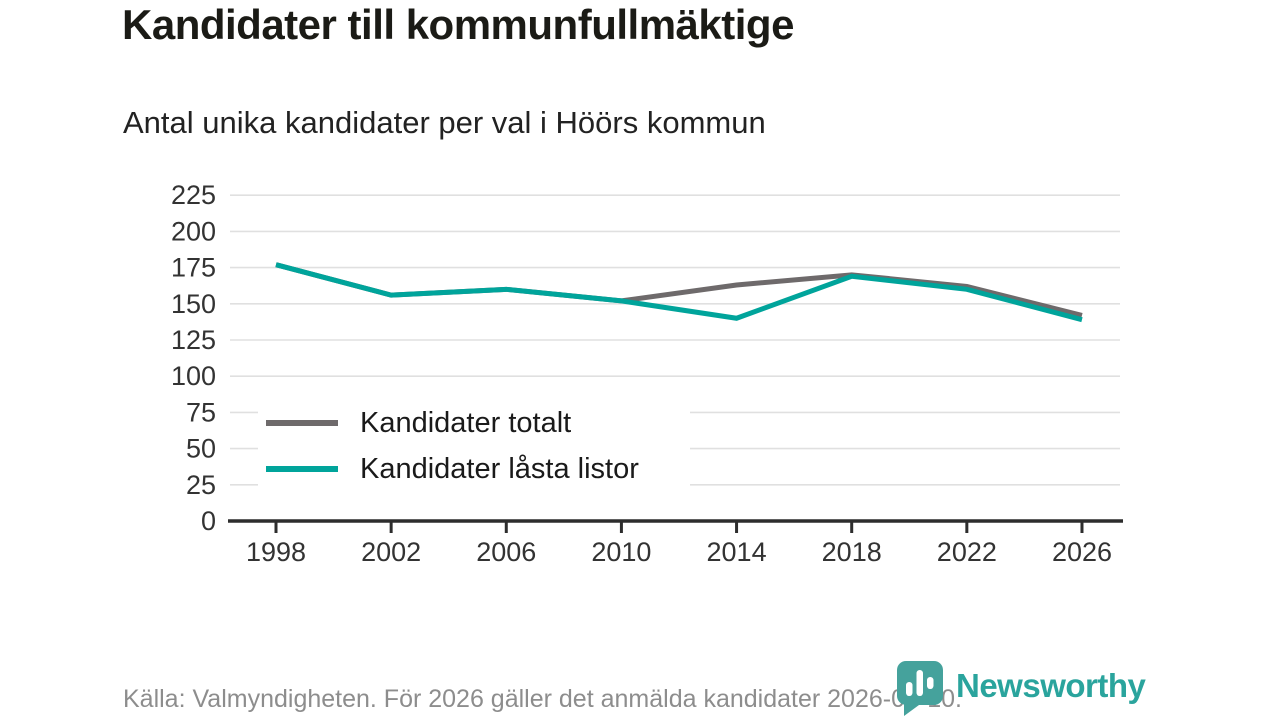  Describe the element at coordinates (201, 485) in the screenshot. I see `y-axis-tick-label: 25` at that location.